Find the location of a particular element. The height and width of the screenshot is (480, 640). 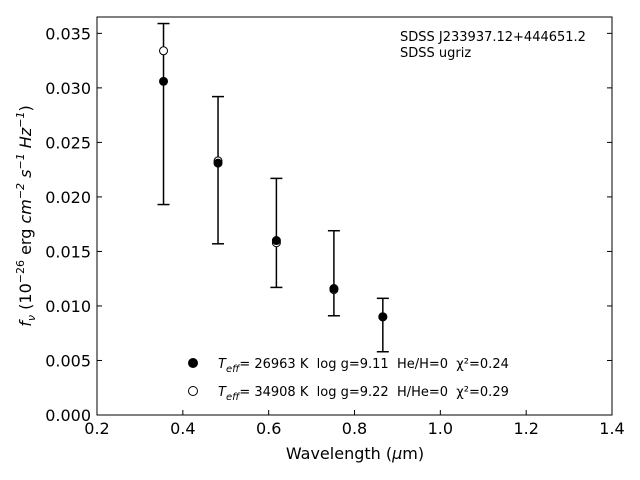

y-tick-label: 0.035 is located at coordinates (68, 33).